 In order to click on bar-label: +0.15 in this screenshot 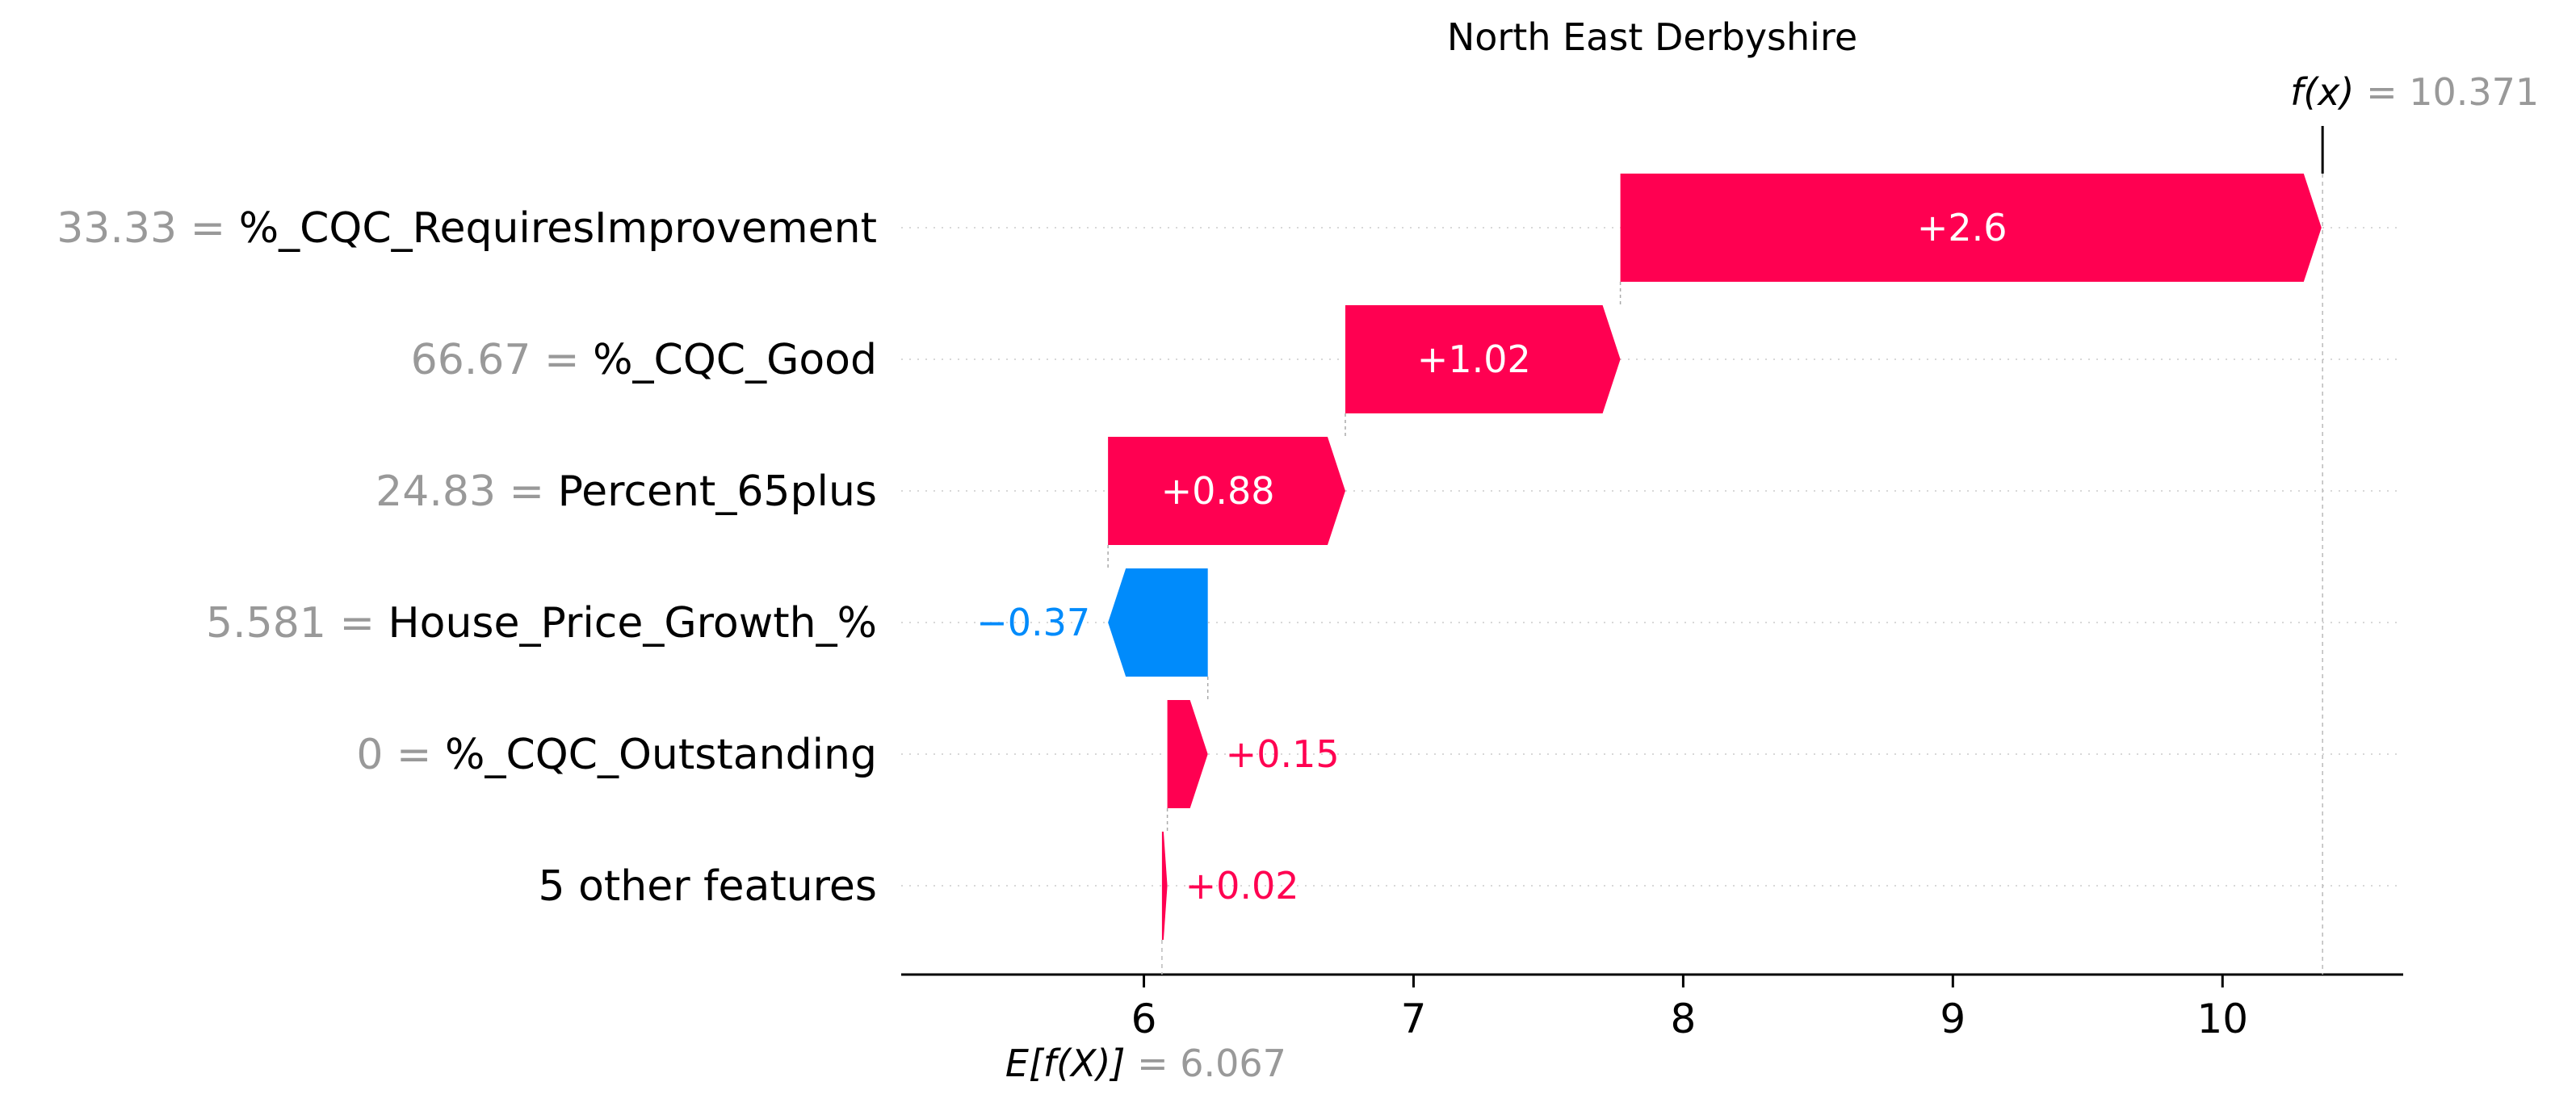, I will do `click(1283, 754)`.